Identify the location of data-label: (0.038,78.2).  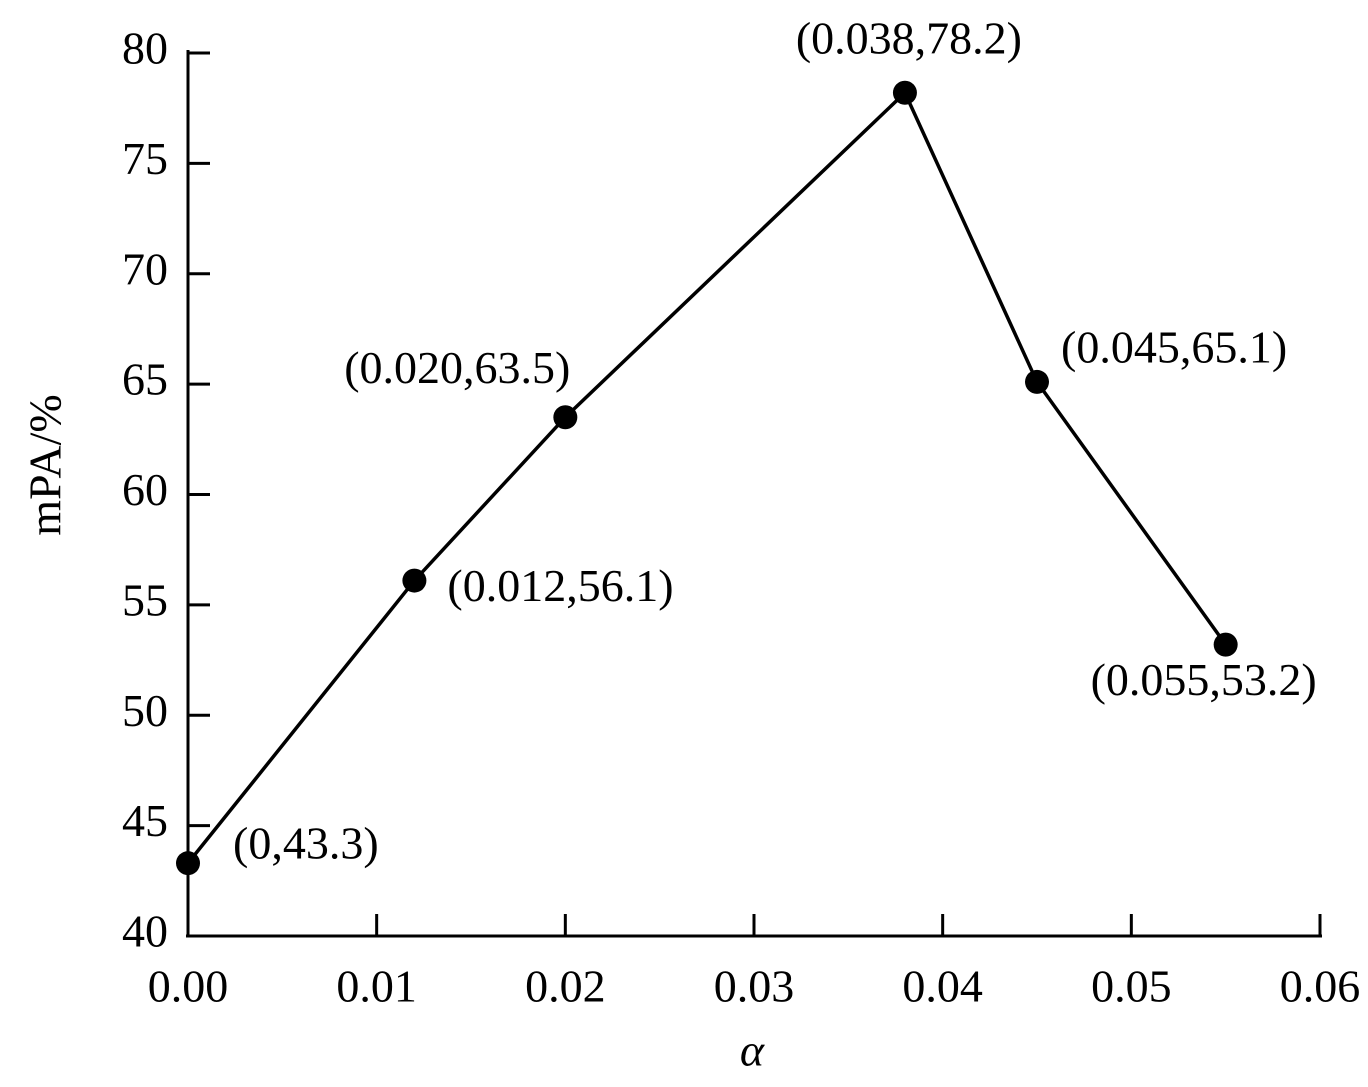
(909, 37).